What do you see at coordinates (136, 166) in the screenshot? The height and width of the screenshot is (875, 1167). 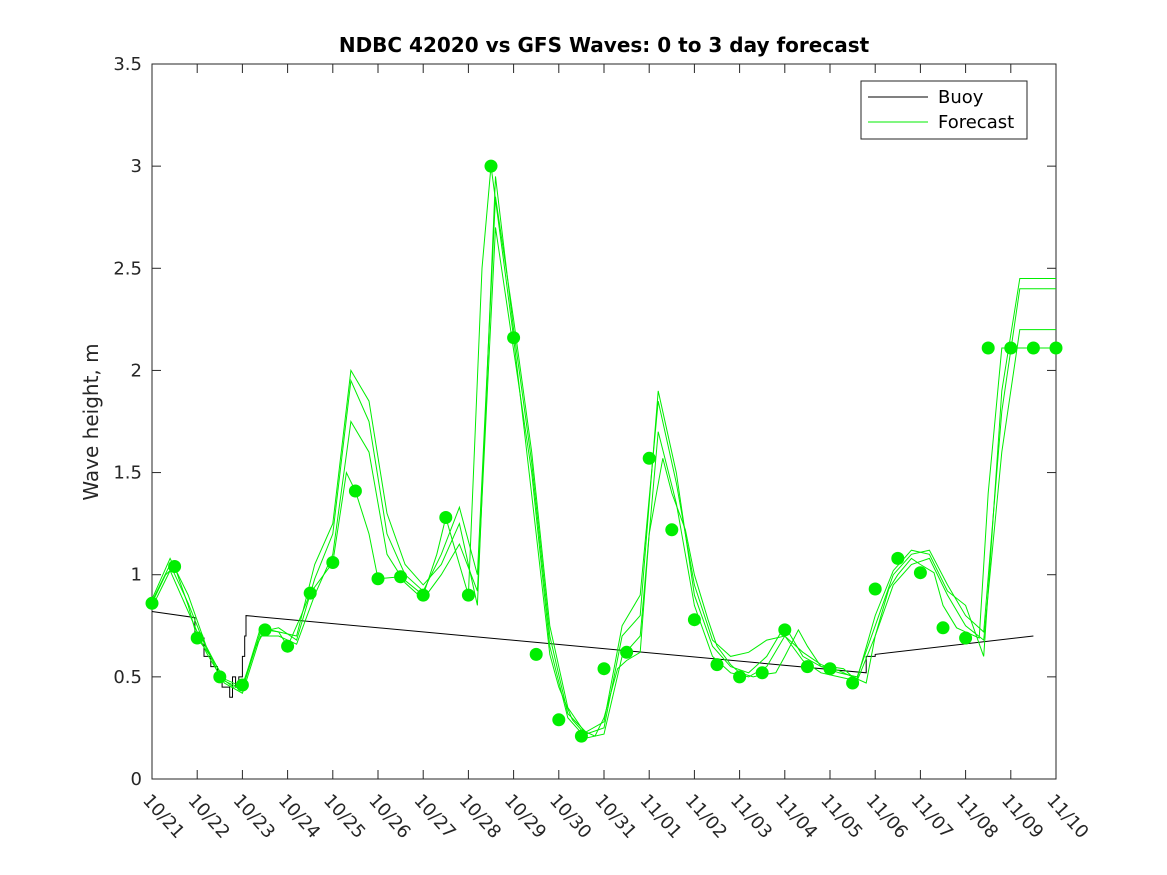 I see `y-tick-label: 3` at bounding box center [136, 166].